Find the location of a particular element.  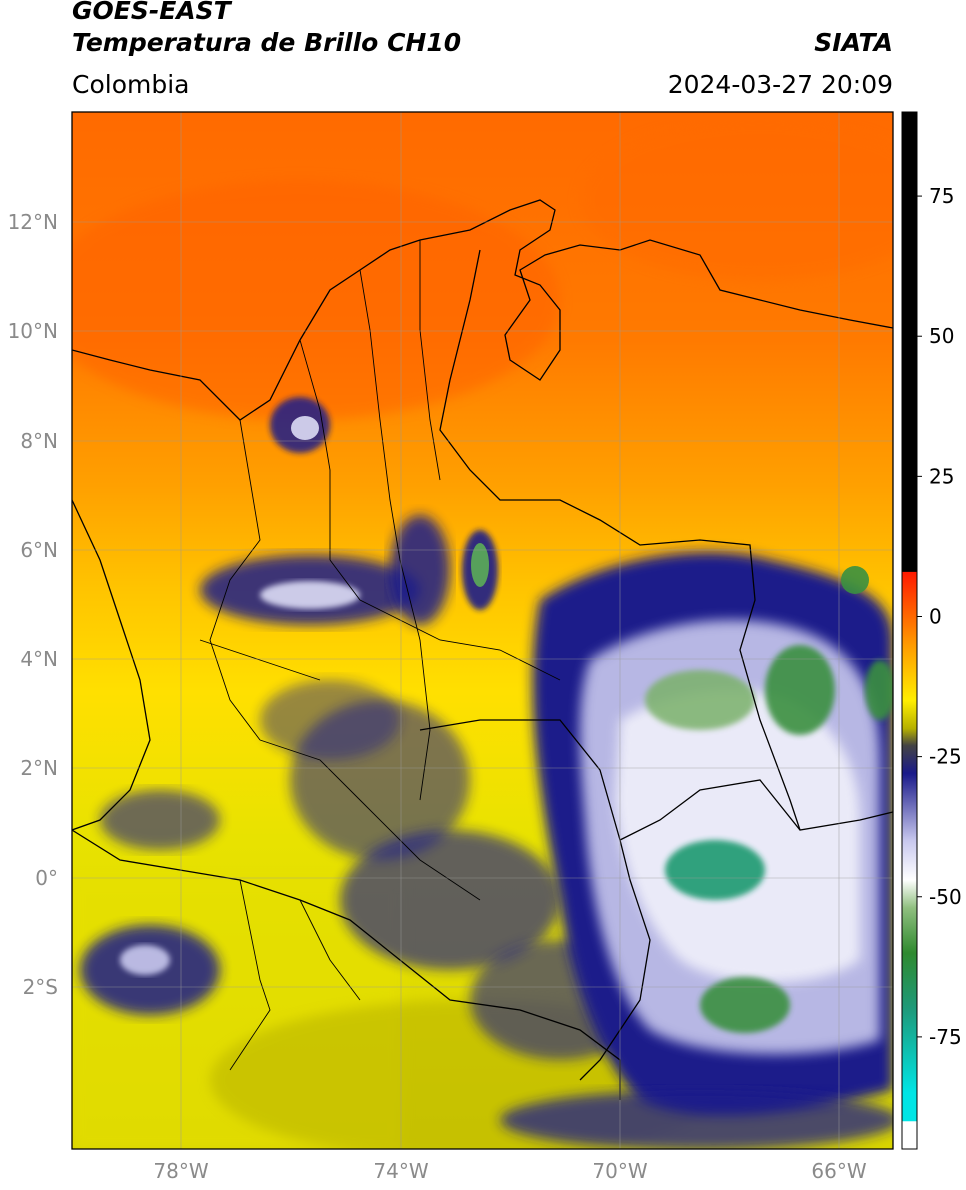

lat-label-m2: 2°S is located at coordinates (40, 987).